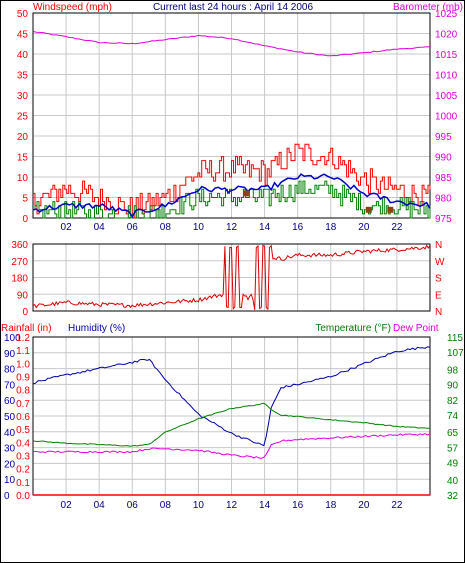  Describe the element at coordinates (453, 401) in the screenshot. I see `temperature-tick-label: 82` at that location.